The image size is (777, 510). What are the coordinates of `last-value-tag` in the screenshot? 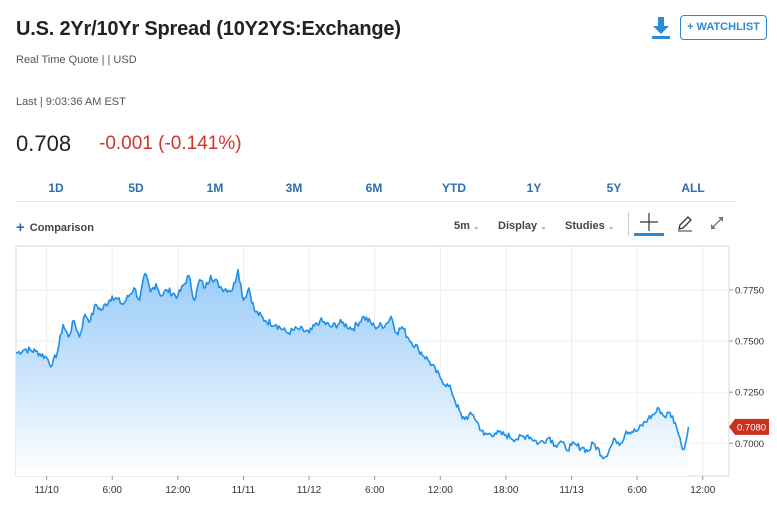 It's located at (749, 426).